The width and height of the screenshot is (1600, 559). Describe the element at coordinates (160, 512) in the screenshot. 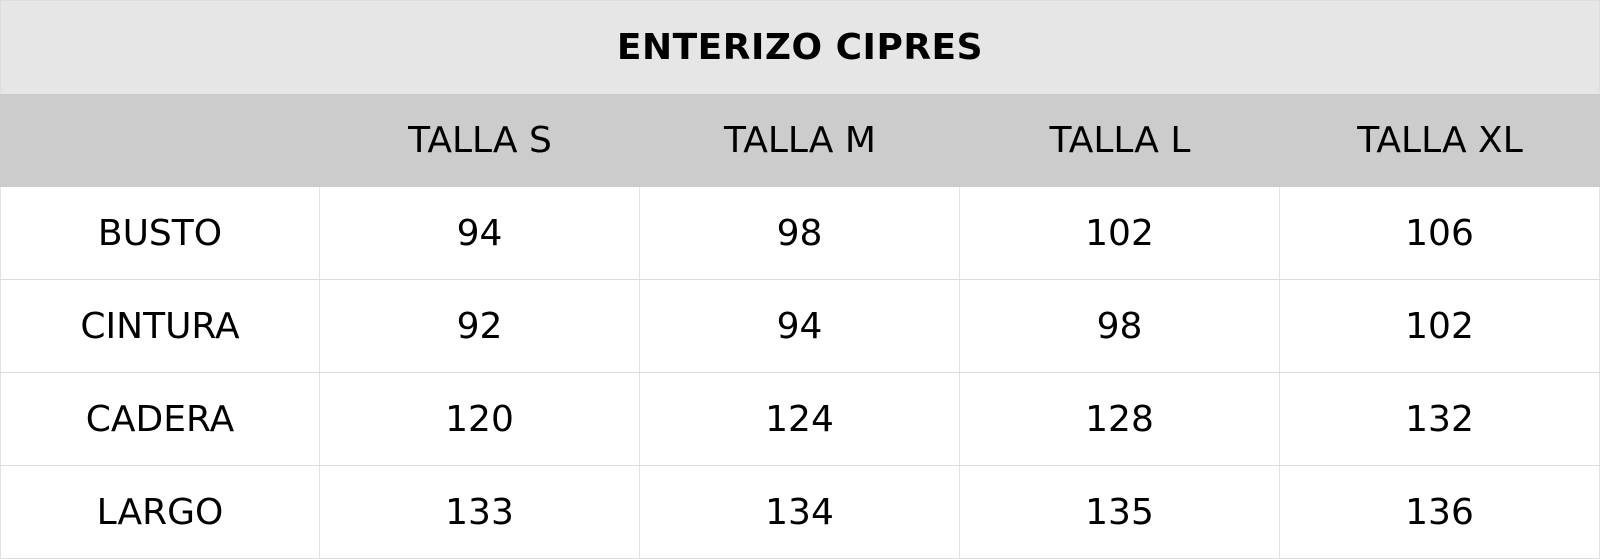

I see `row-label: LARGO` at that location.